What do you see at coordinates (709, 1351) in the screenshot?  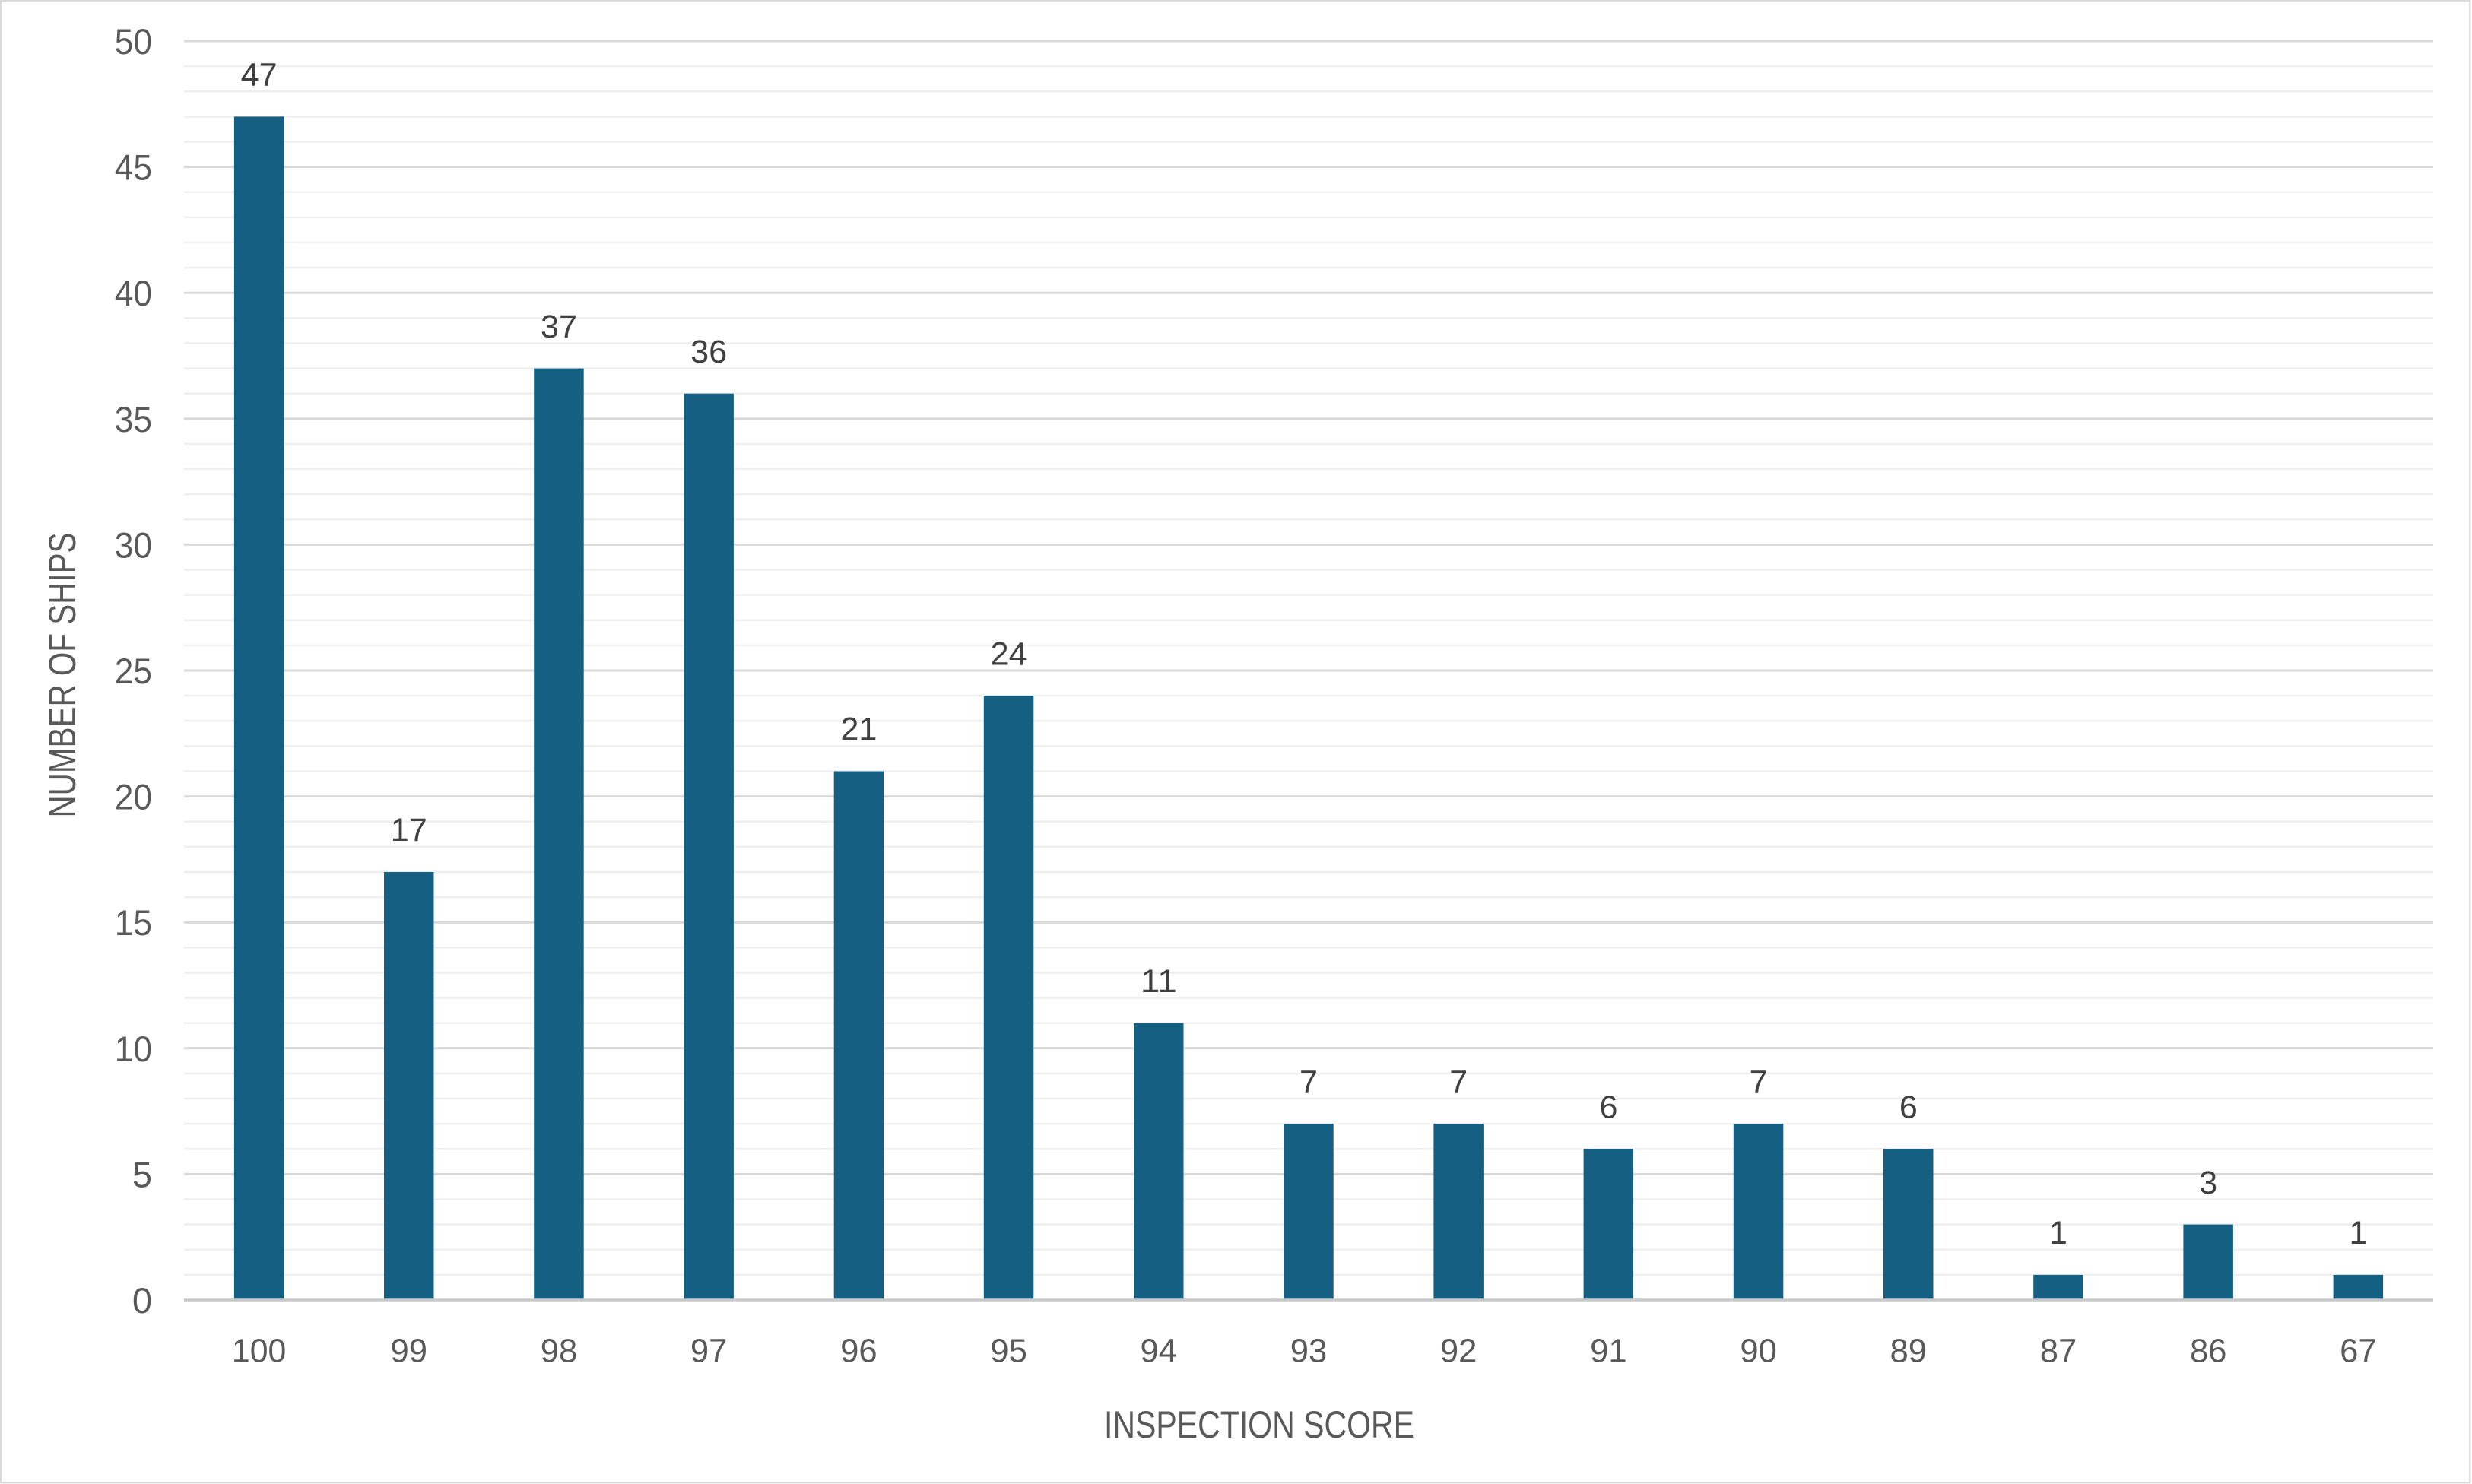 I see `svg-text: 97` at bounding box center [709, 1351].